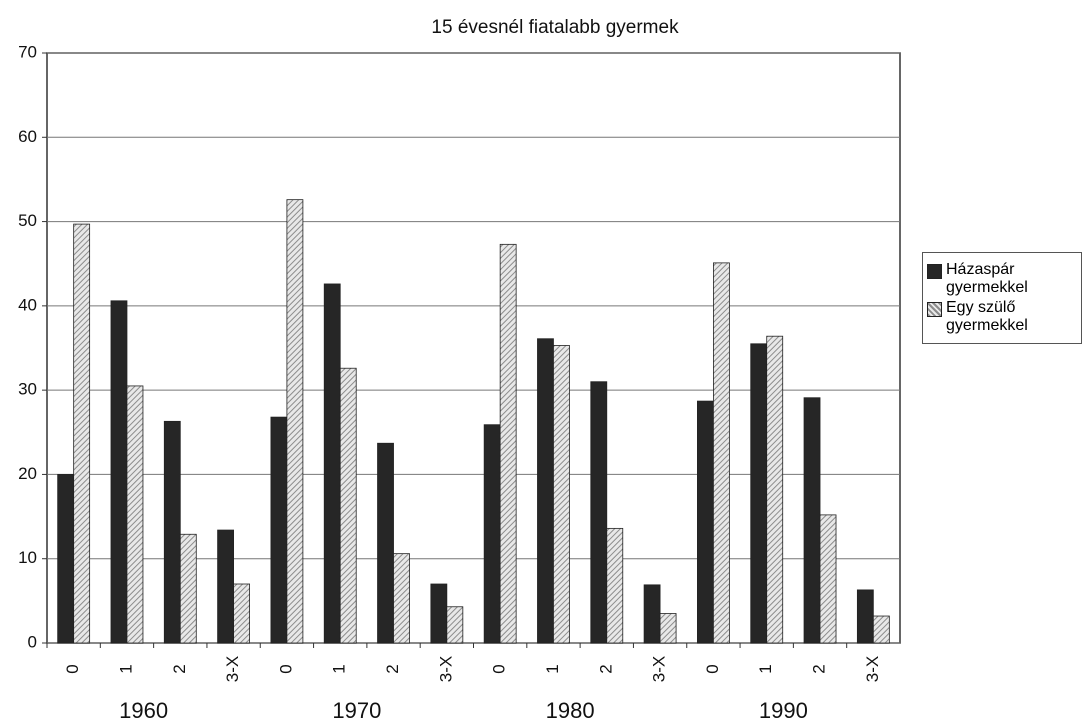 The image size is (1088, 725). I want to click on group-label: 1960, so click(143, 710).